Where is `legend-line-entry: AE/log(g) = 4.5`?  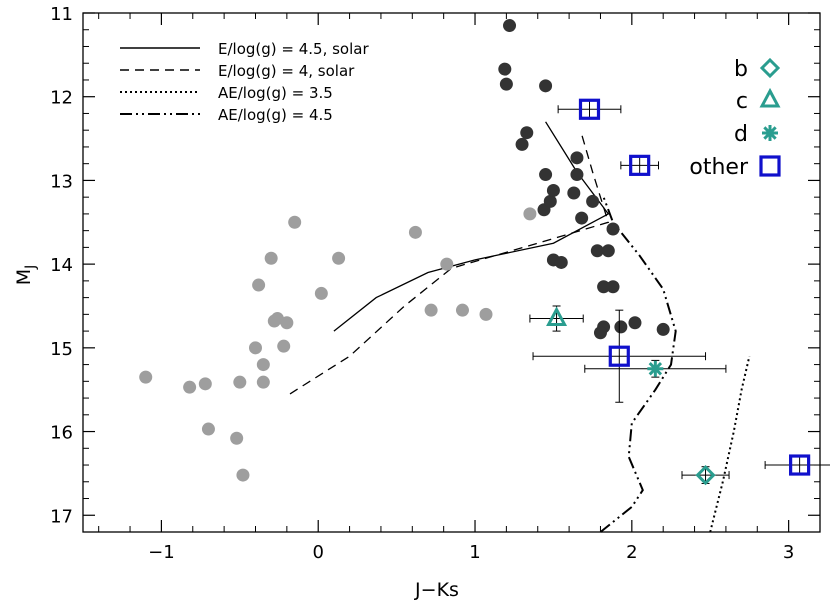
legend-line-entry: AE/log(g) = 4.5 is located at coordinates (226, 115).